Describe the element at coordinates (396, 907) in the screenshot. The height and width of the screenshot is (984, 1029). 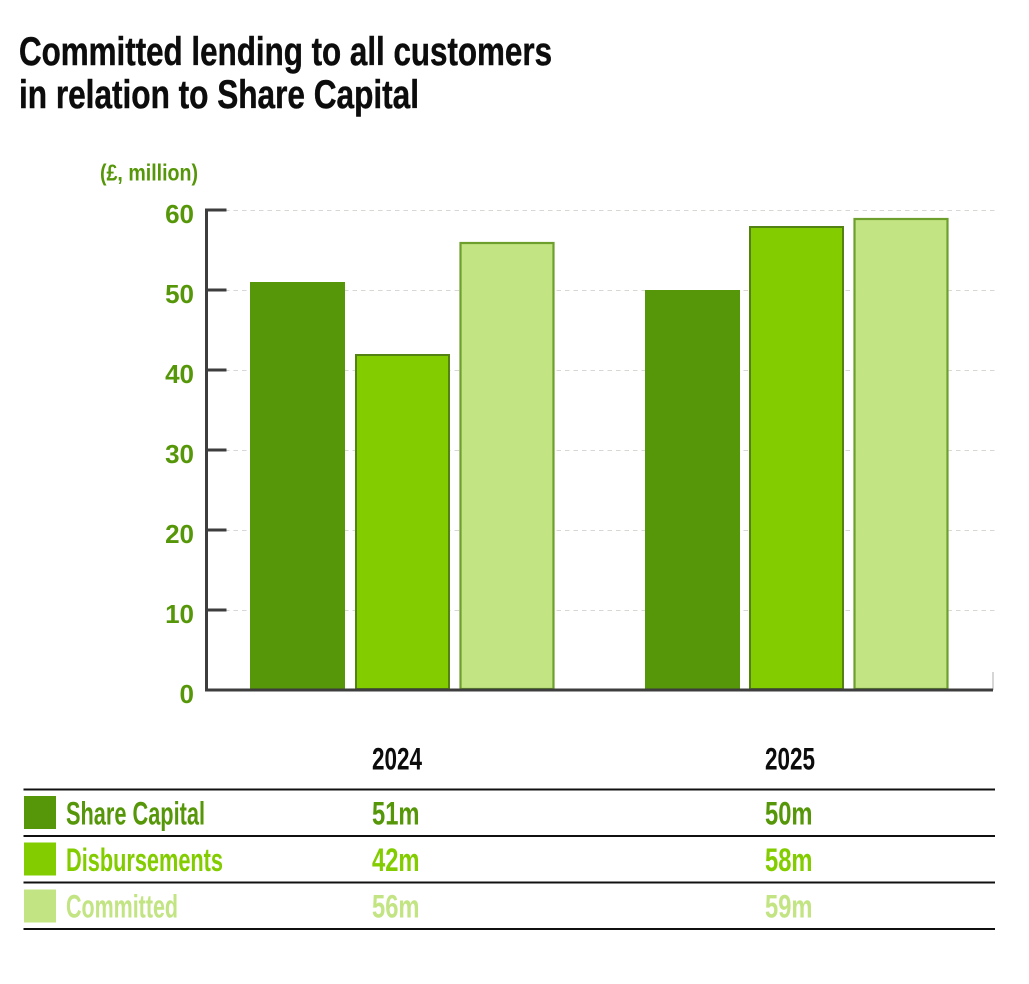
I see `svg-text: 56m` at that location.